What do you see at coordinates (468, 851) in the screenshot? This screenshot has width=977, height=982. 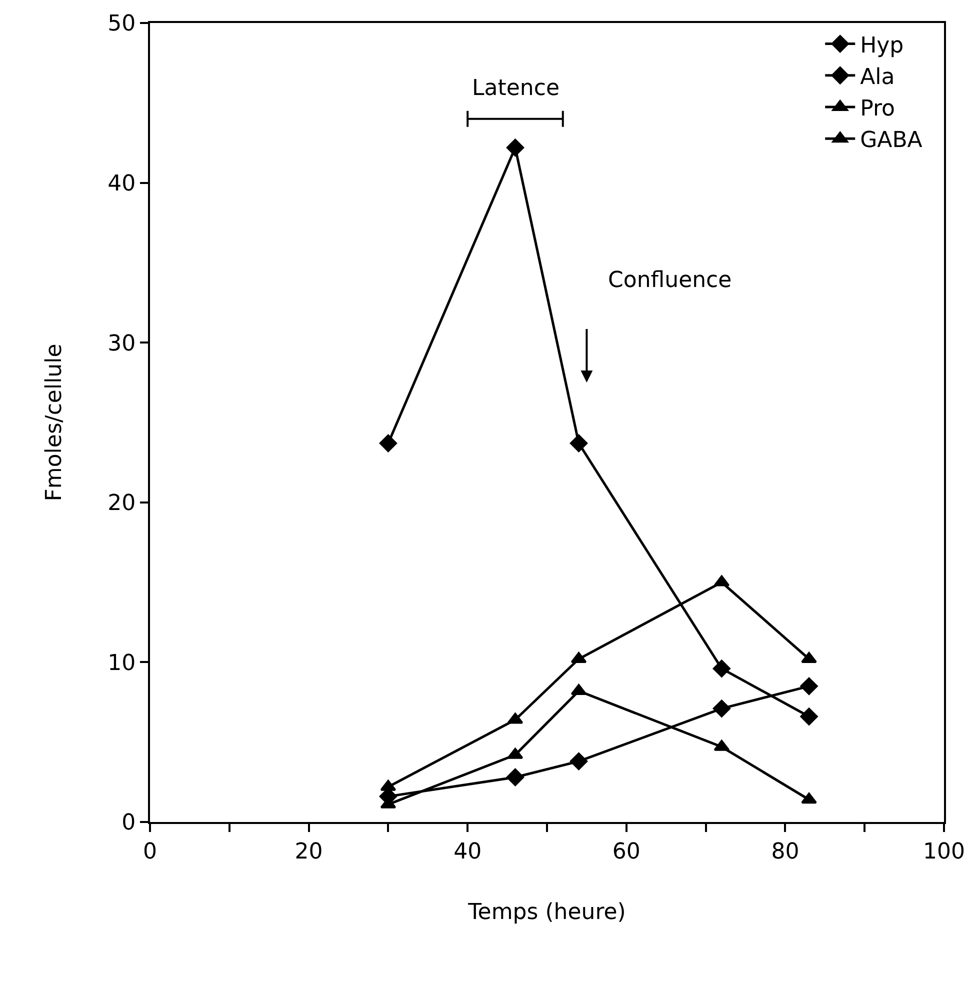 I see `x-tick-label: 40` at bounding box center [468, 851].